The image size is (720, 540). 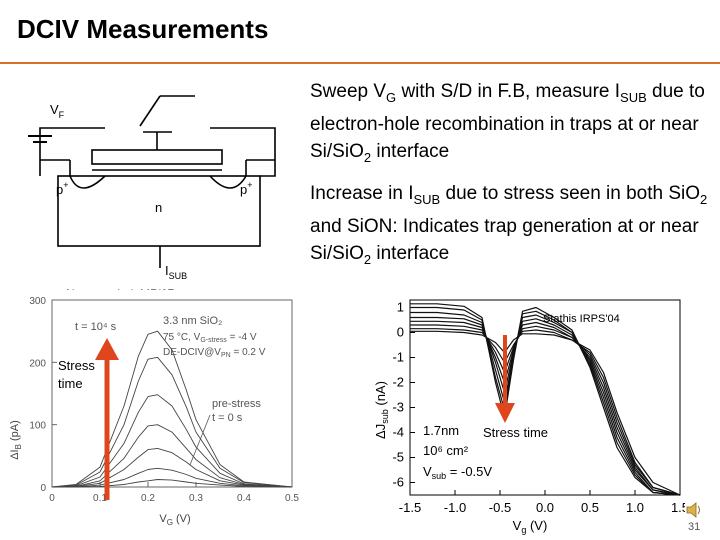 What do you see at coordinates (43, 488) in the screenshot?
I see `left-plot-ytick-label: 0` at bounding box center [43, 488].